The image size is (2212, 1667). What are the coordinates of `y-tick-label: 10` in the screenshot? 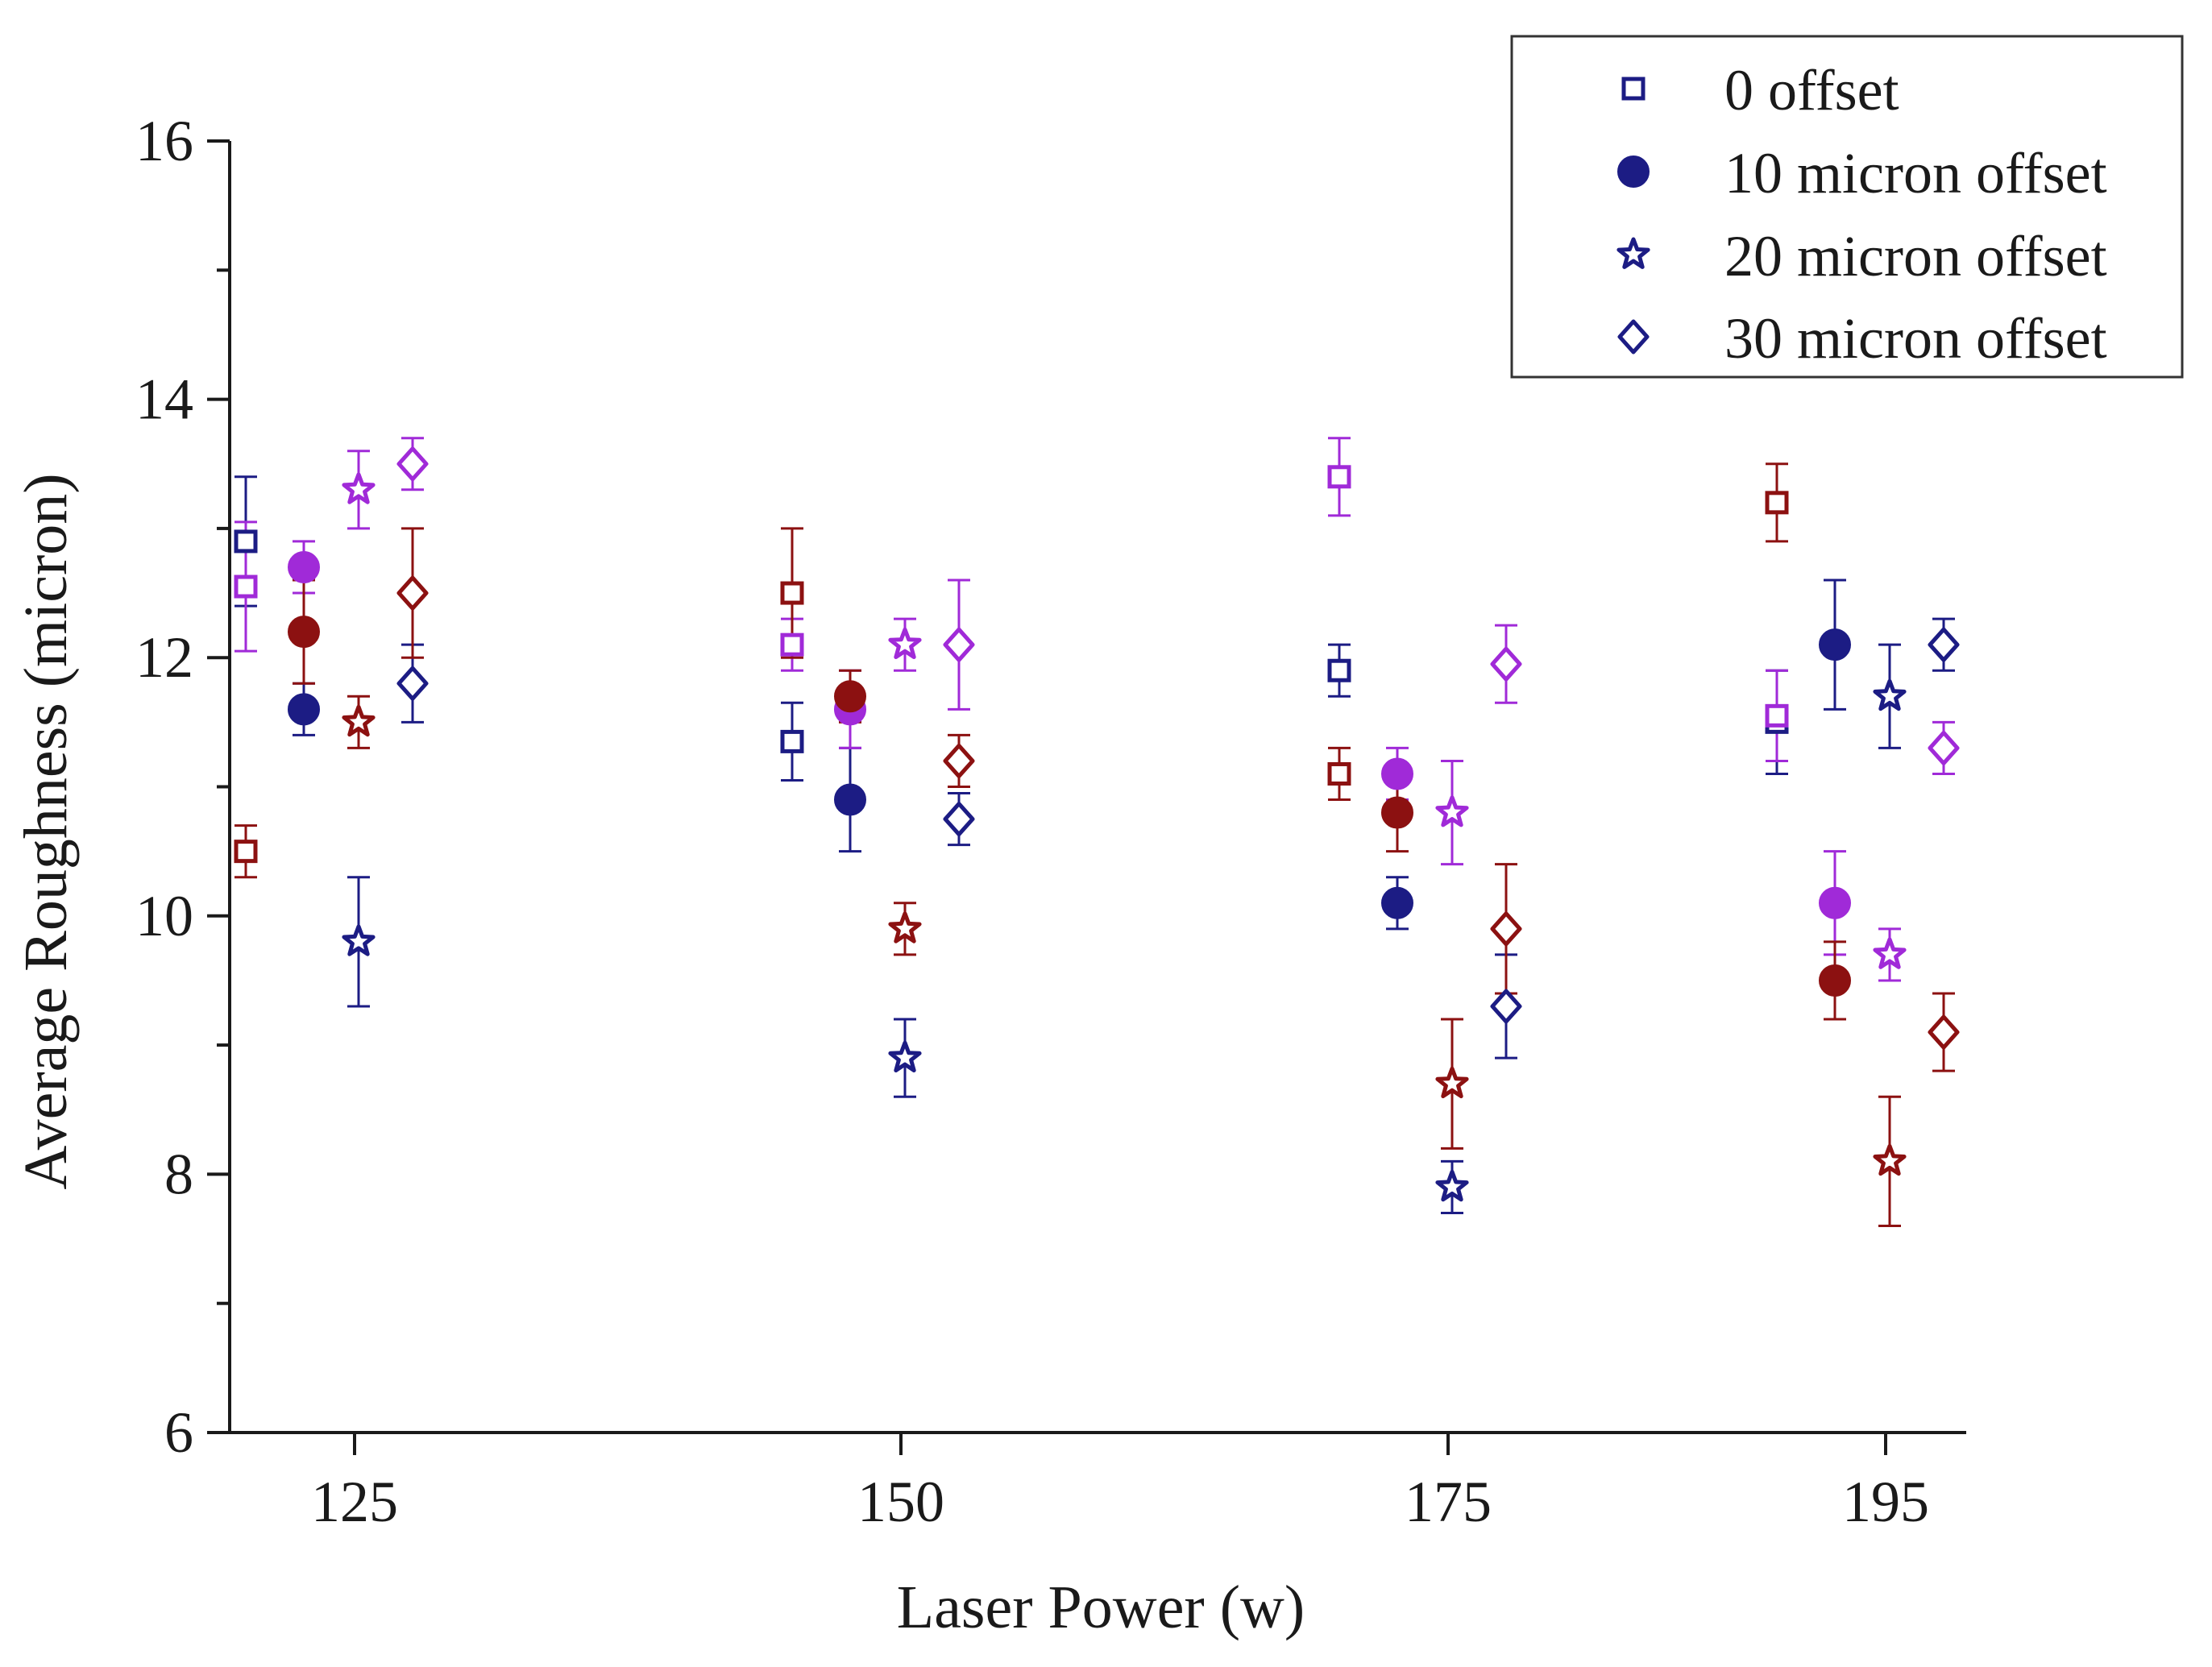 It's located at (164, 916).